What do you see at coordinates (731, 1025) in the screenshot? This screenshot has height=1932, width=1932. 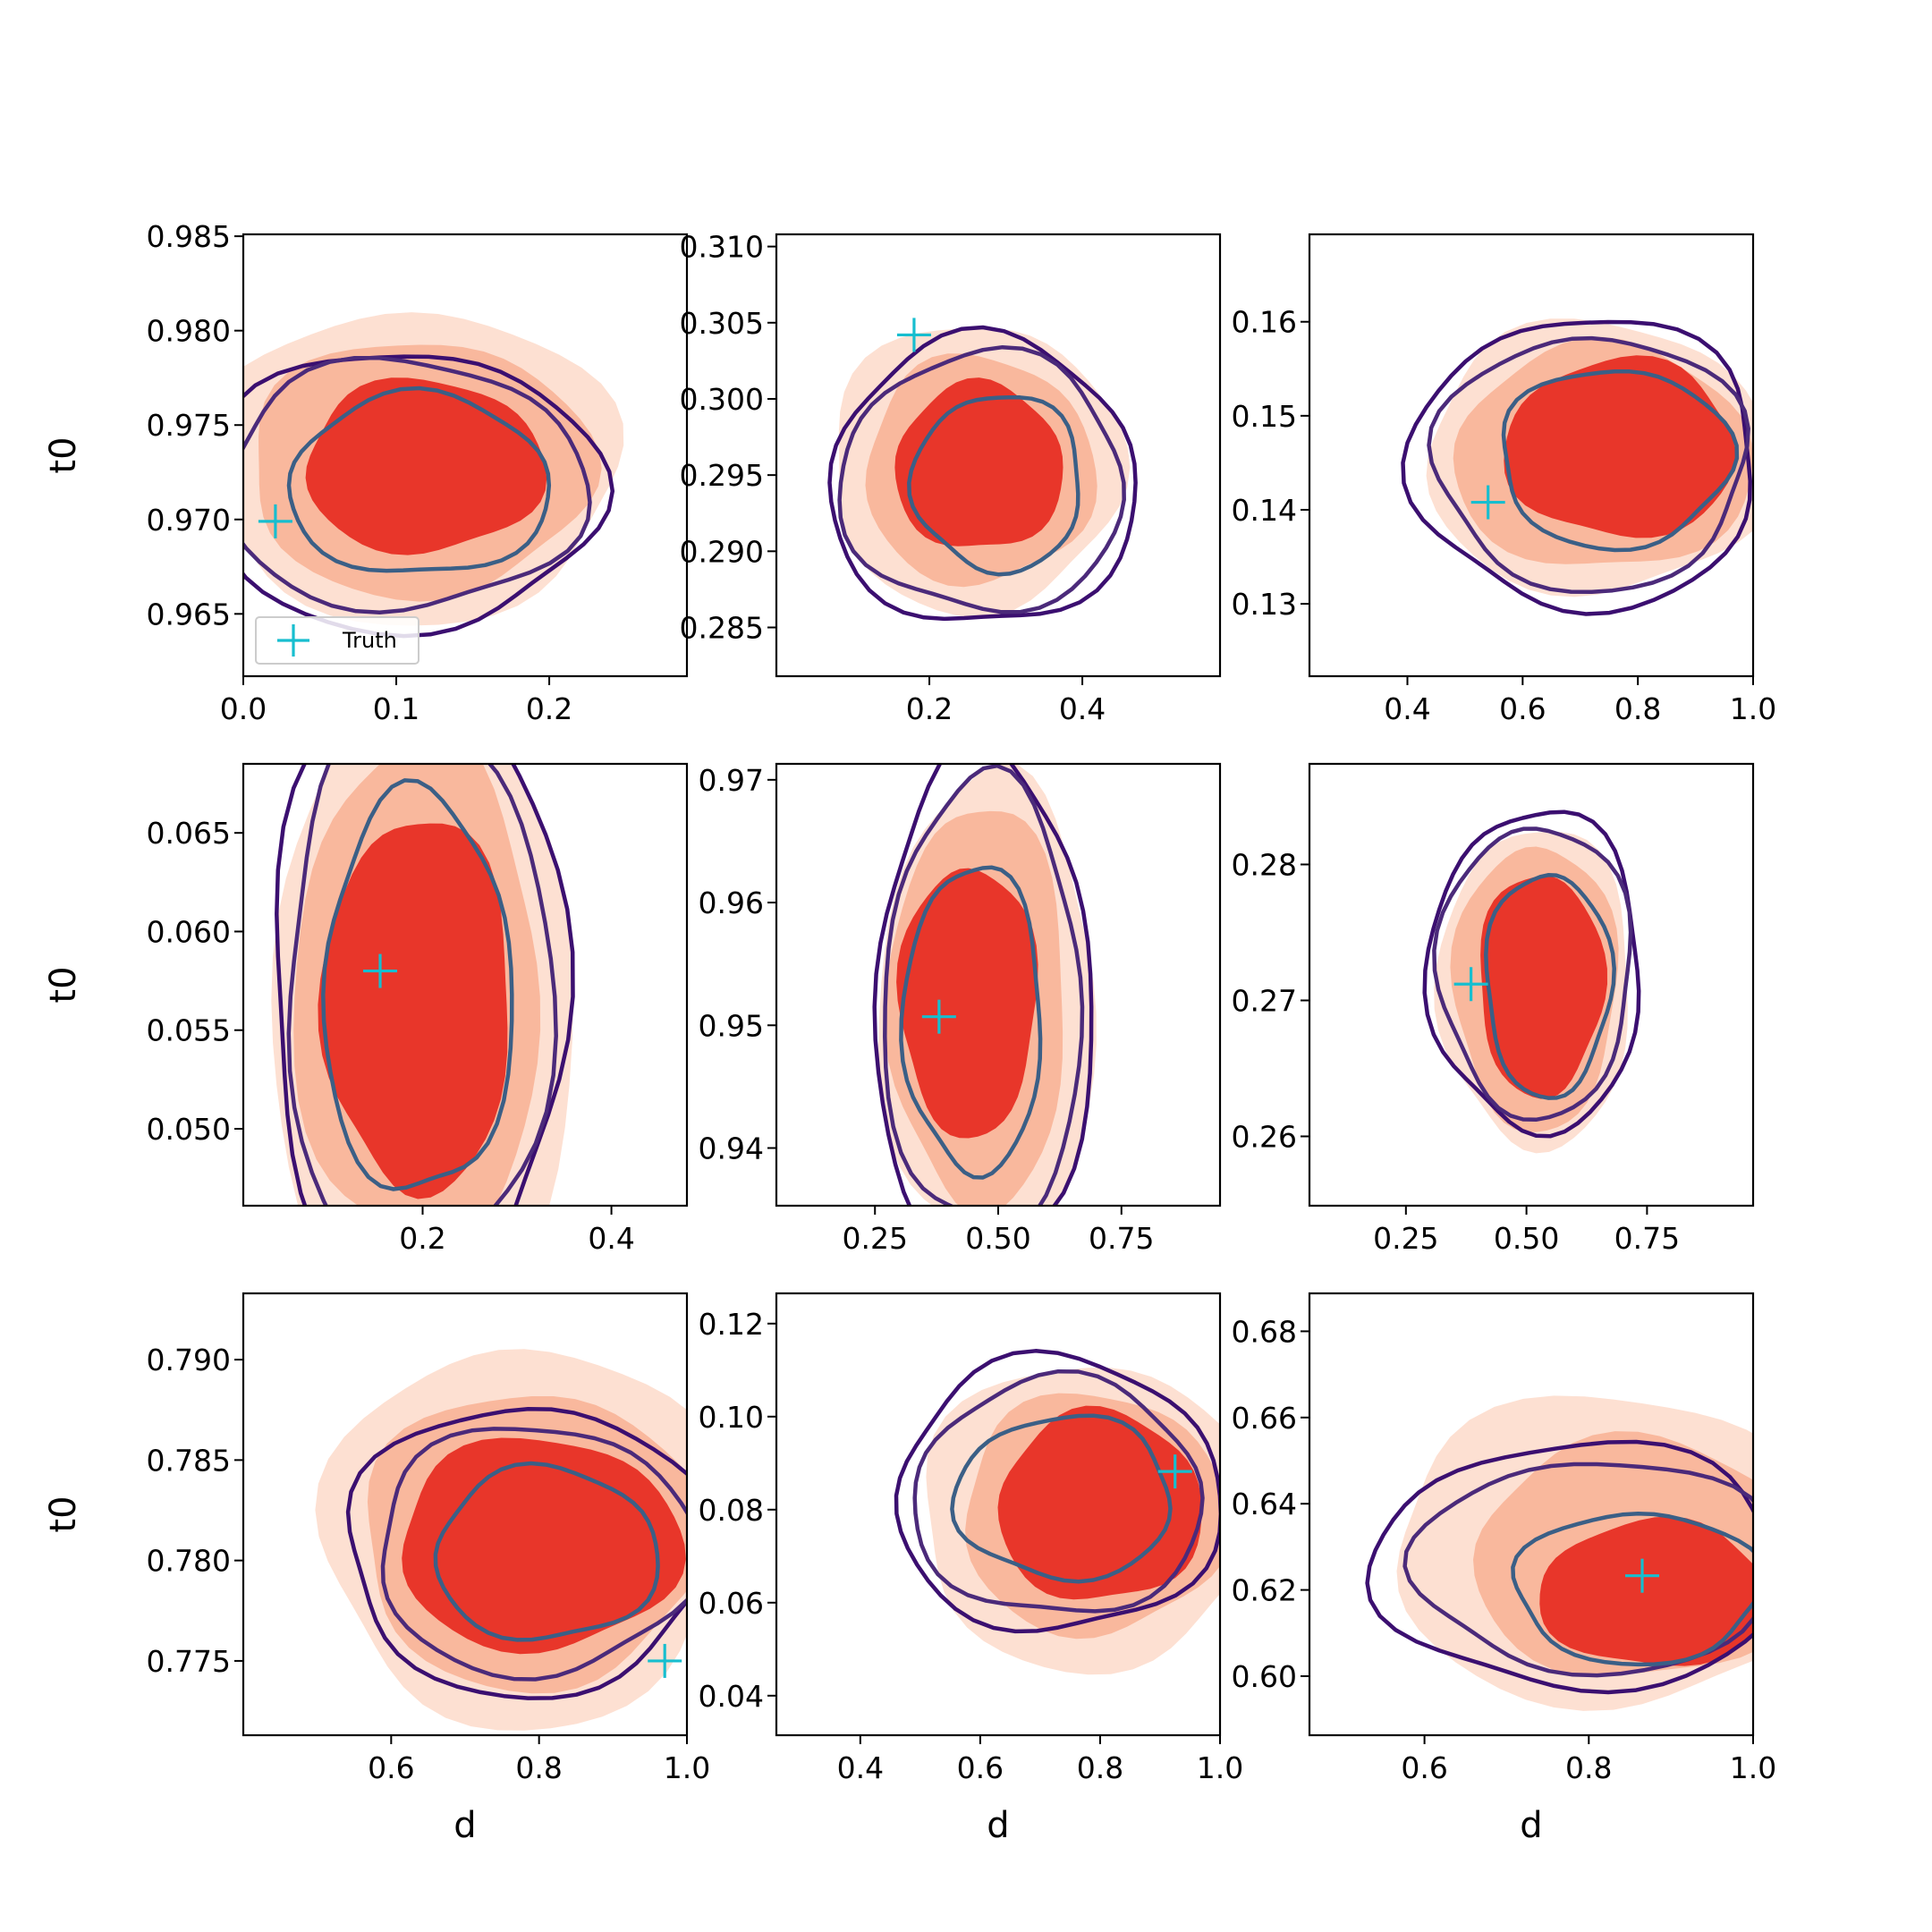 I see `y-tick-label: 0.95` at bounding box center [731, 1025].